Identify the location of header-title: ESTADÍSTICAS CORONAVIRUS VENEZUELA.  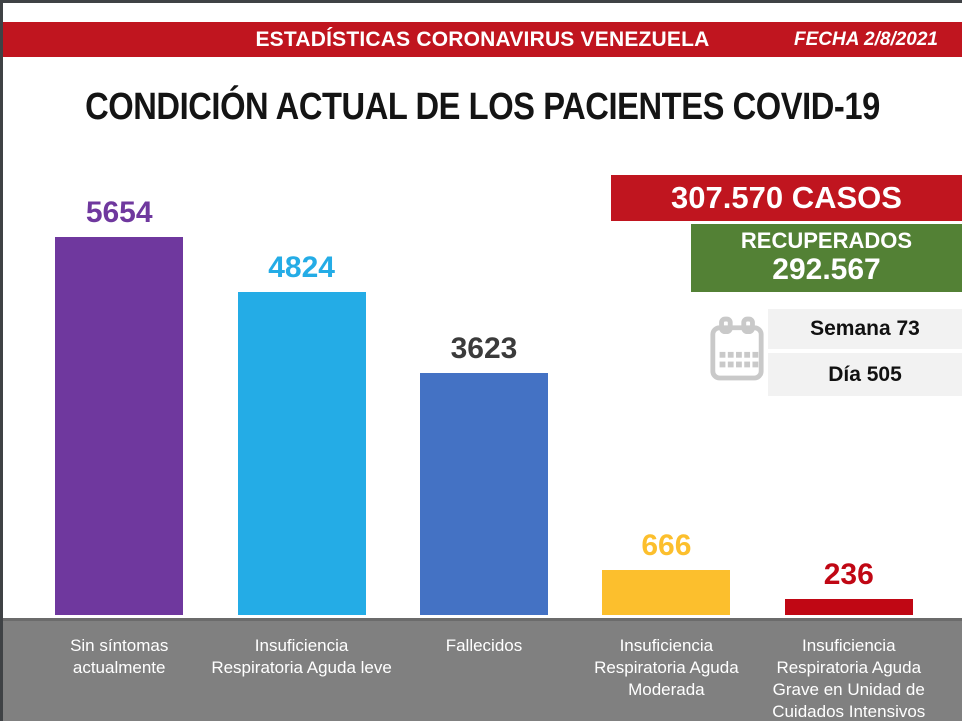
(482, 39).